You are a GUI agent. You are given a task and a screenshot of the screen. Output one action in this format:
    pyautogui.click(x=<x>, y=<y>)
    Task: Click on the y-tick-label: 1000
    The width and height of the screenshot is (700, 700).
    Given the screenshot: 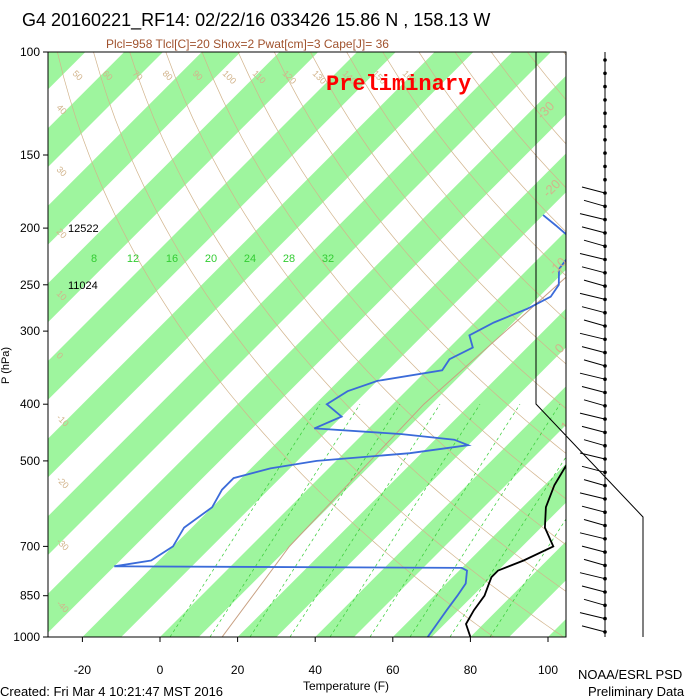 What is the action you would take?
    pyautogui.click(x=26, y=637)
    